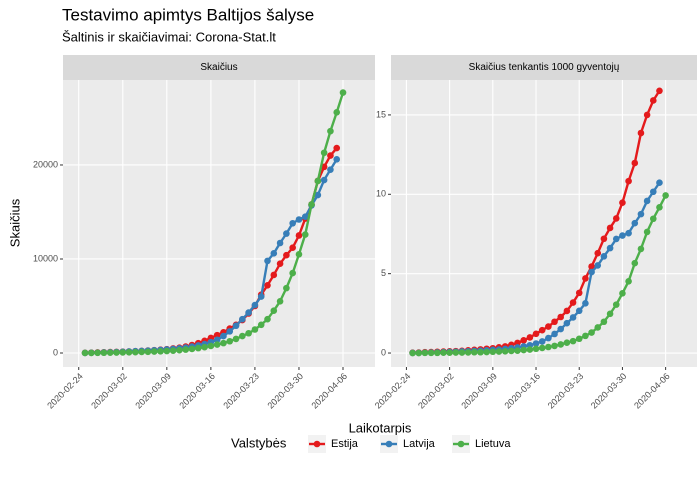 The width and height of the screenshot is (700, 500). I want to click on x-tick-label: 2020-04-06, so click(329, 391).